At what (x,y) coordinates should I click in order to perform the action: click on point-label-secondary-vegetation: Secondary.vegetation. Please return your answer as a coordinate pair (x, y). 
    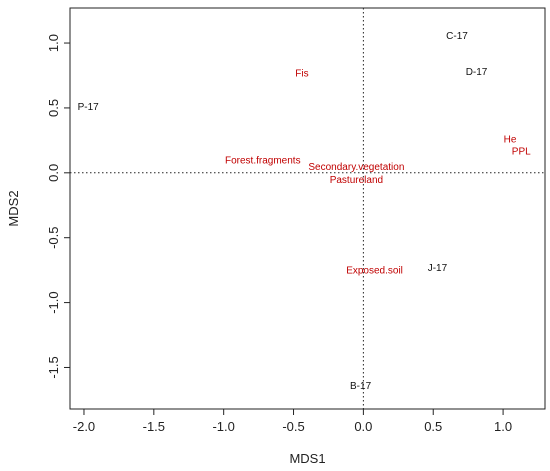
    Looking at the image, I should click on (356, 167).